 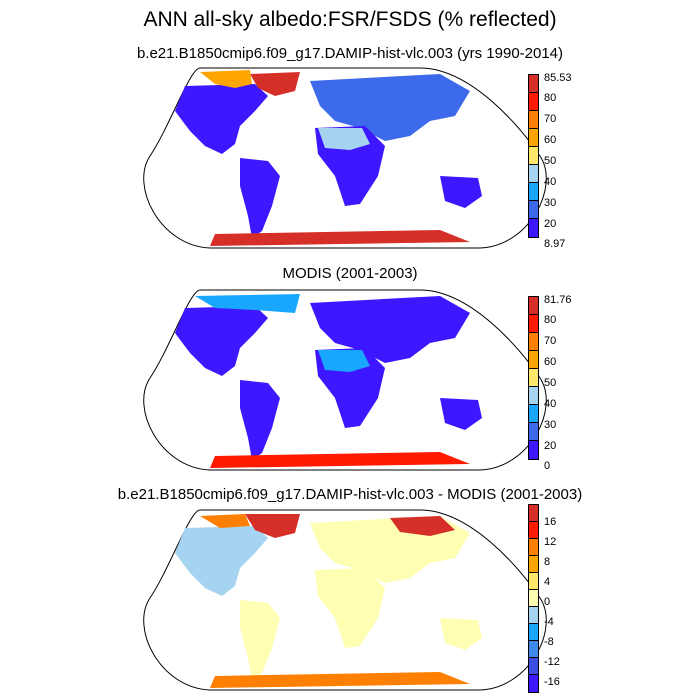 I want to click on panel1-sahara, so click(x=344, y=139).